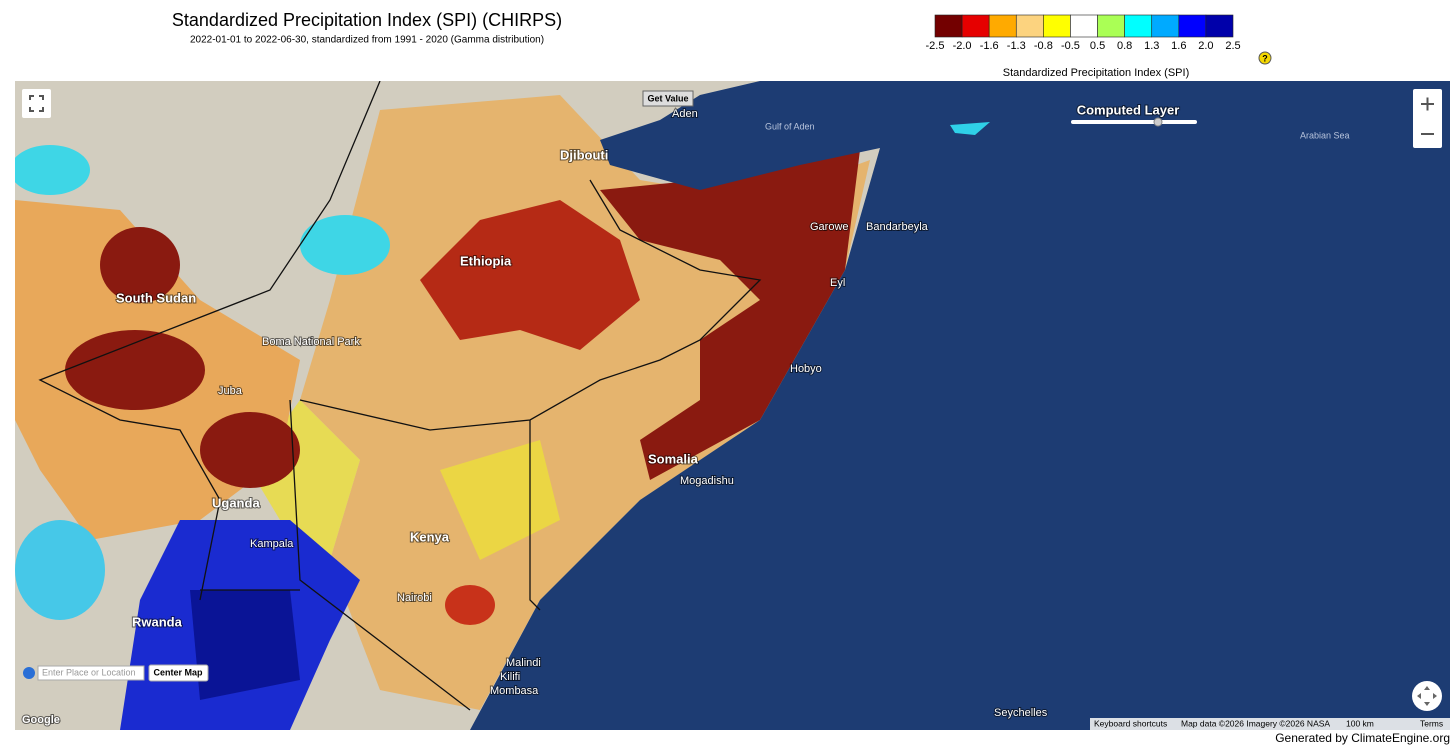 This screenshot has height=753, width=1456. Describe the element at coordinates (1151, 46) in the screenshot. I see `legend-tick-label: 1.3` at that location.